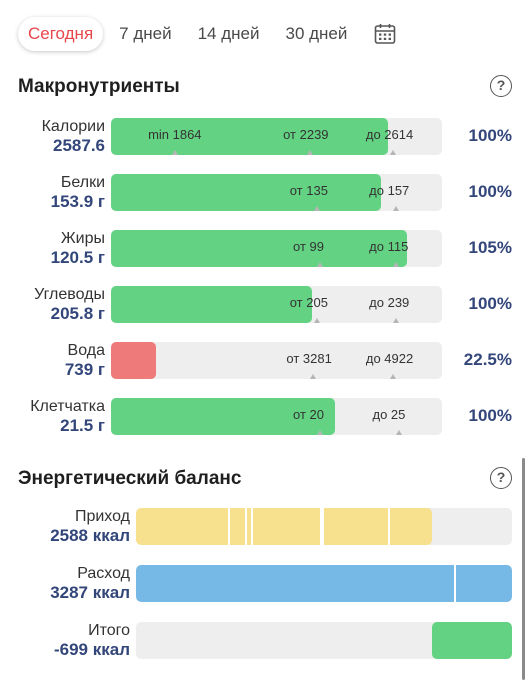 The image size is (530, 680). I want to click on tab-30-days: 30 дней, so click(316, 33).